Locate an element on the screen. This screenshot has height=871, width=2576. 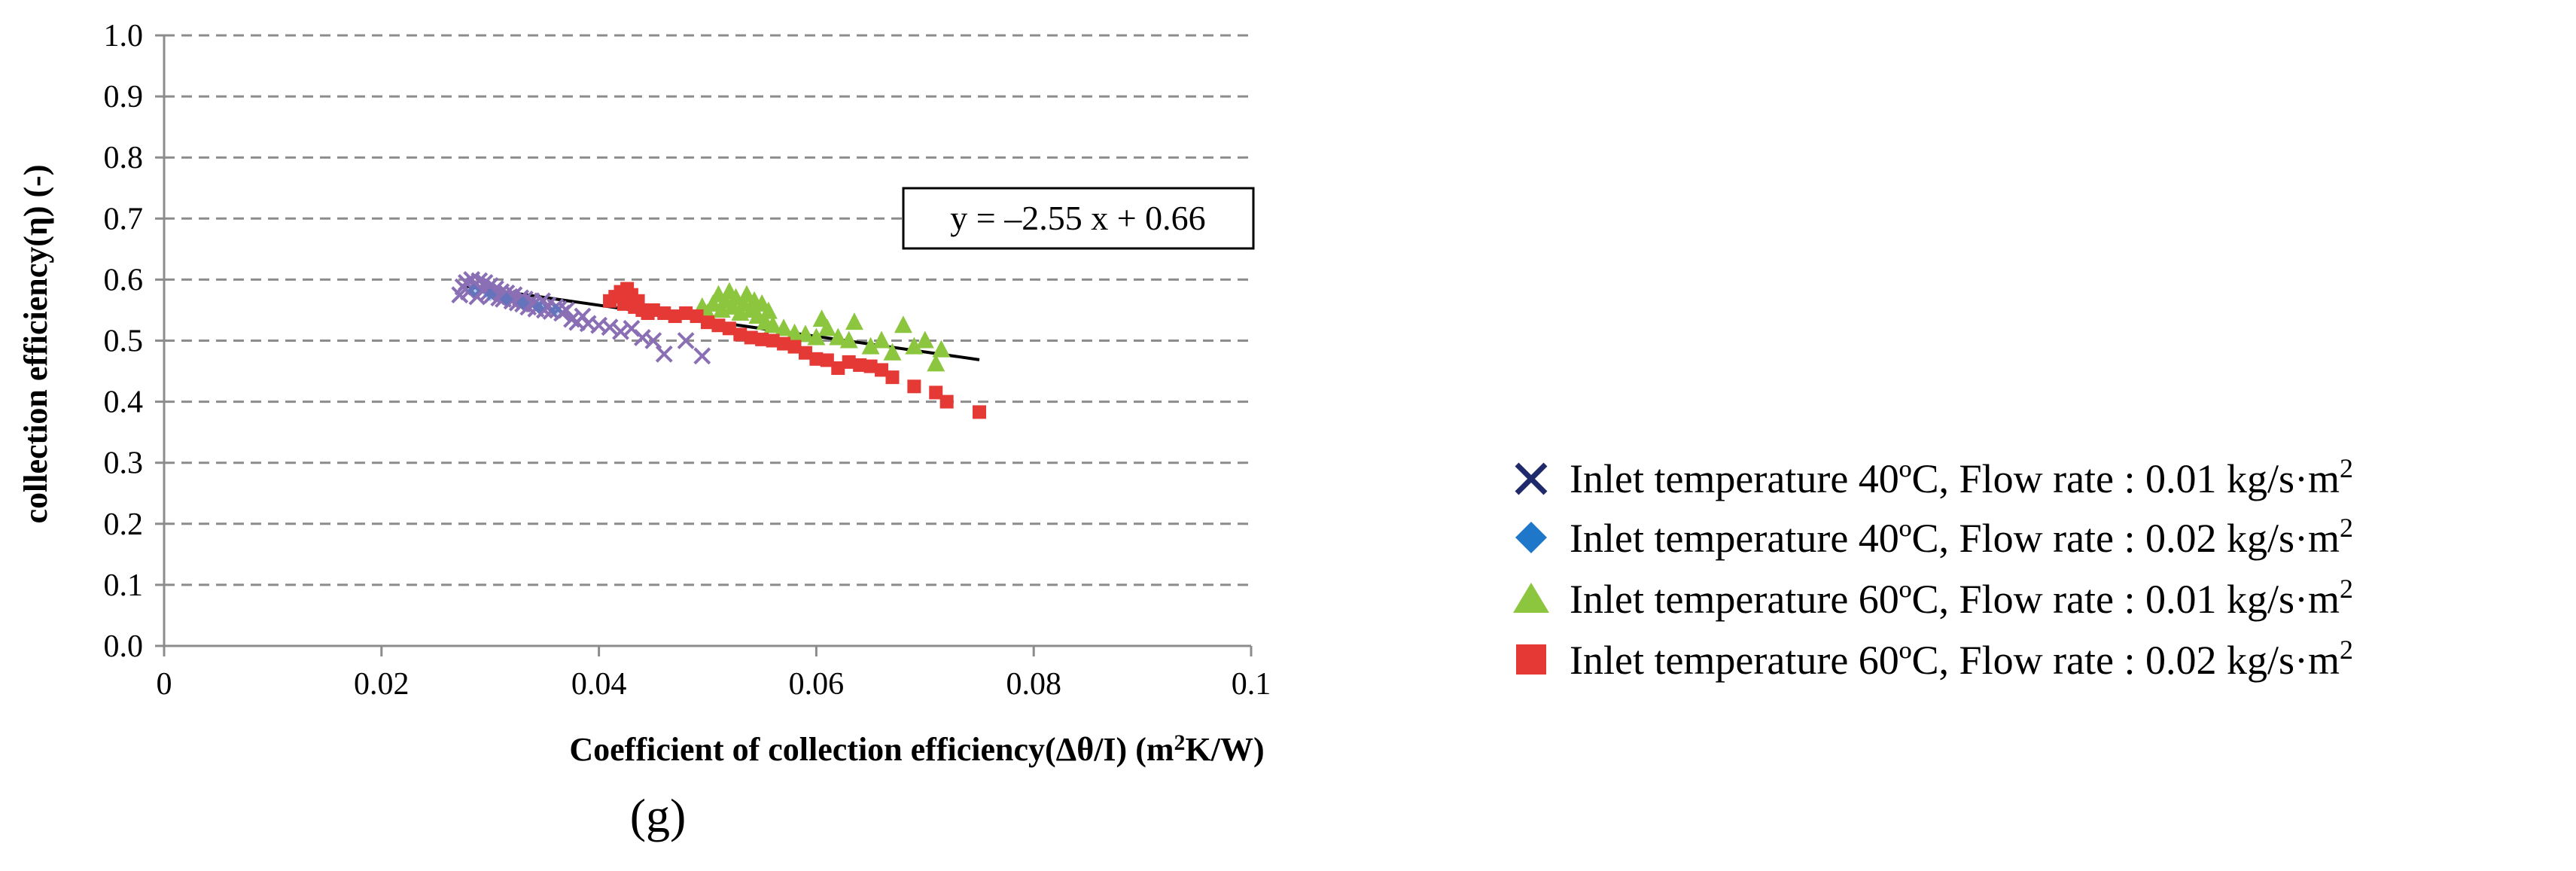
y-tick-label-7: 0.7 is located at coordinates (124, 219).